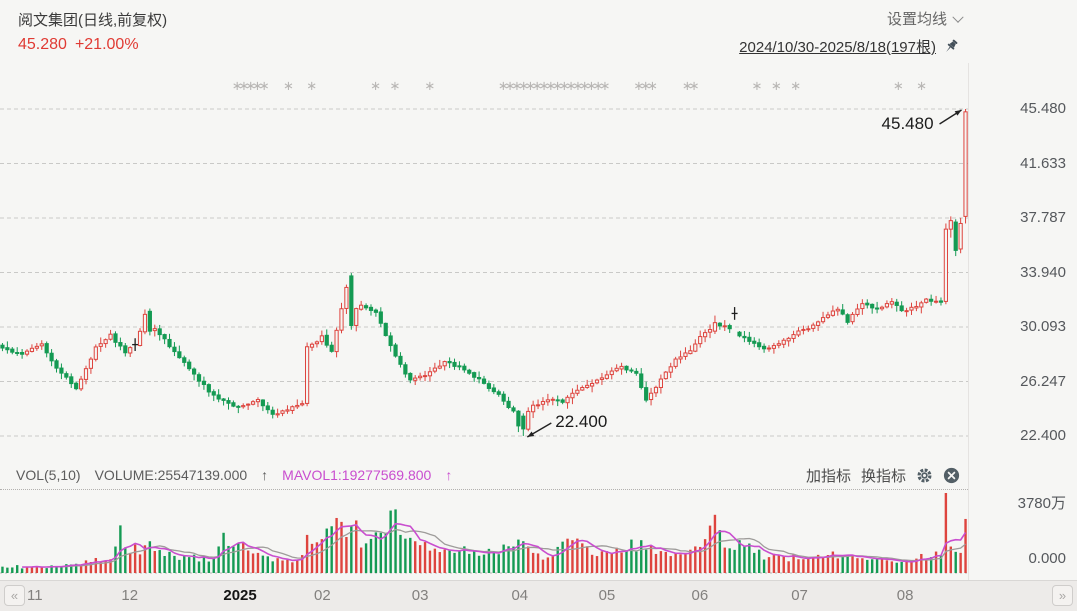  Describe the element at coordinates (828, 476) in the screenshot. I see `add-indicator-button: 加指标` at that location.